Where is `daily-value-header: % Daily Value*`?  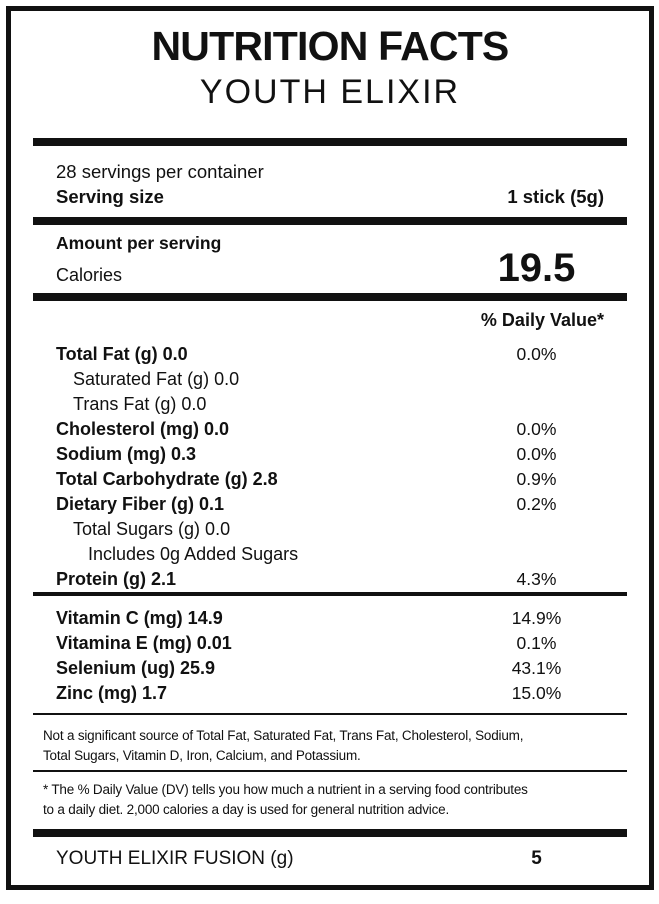
daily-value-header: % Daily Value* is located at coordinates (542, 320).